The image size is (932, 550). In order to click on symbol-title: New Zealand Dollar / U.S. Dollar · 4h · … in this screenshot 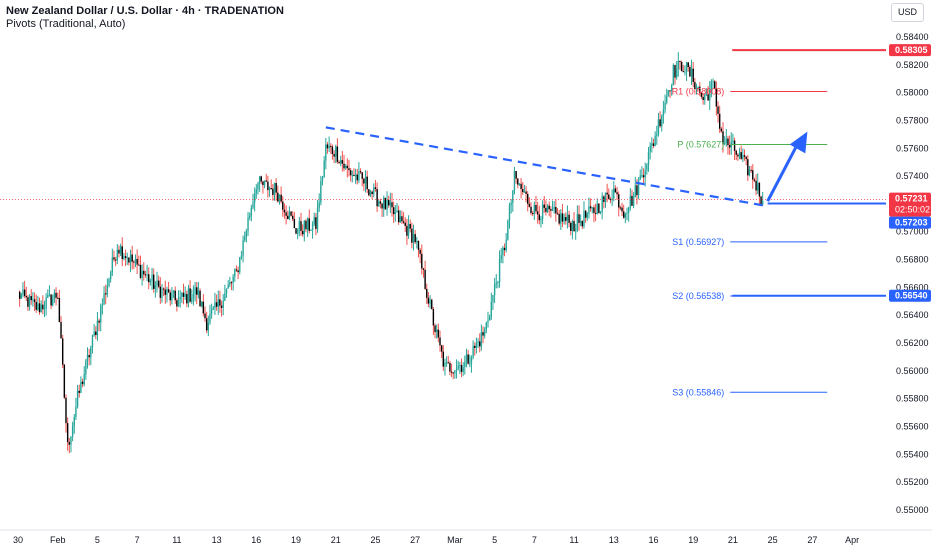, I will do `click(145, 11)`.